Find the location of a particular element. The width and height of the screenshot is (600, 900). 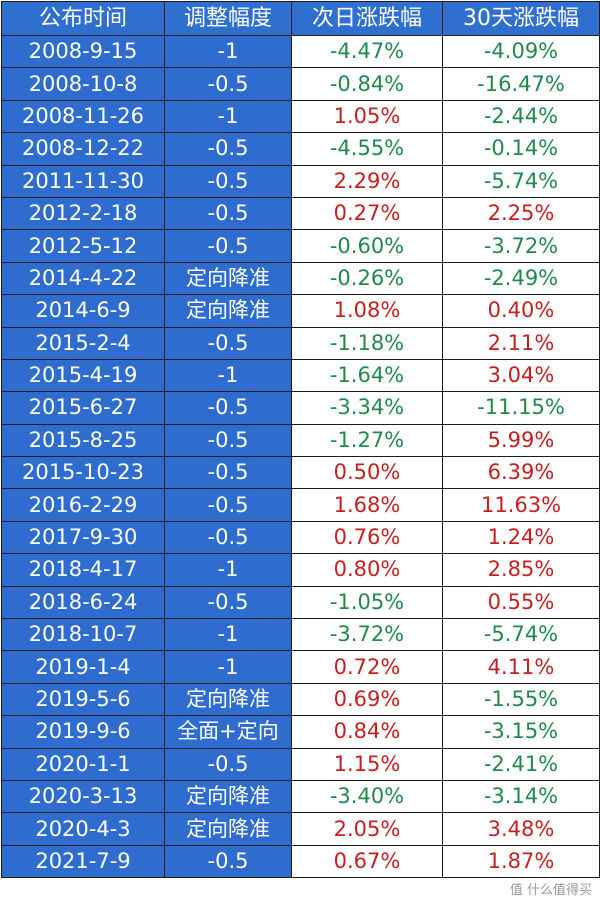

cell-announce-date: 2008-10-8 is located at coordinates (83, 84).